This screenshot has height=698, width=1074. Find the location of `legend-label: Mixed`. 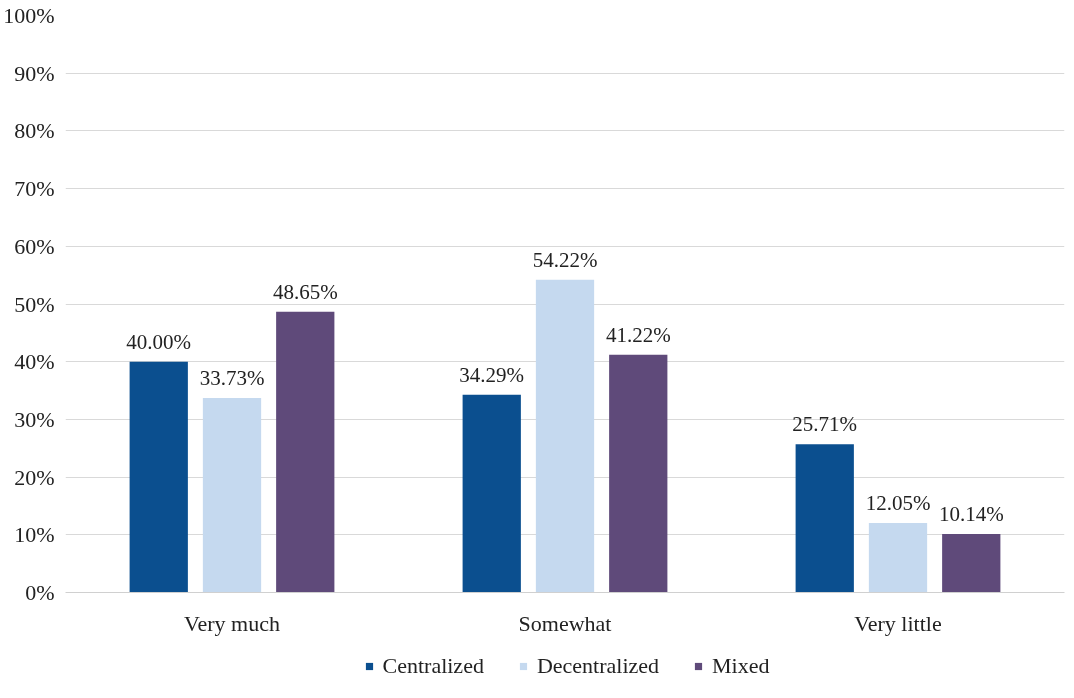

legend-label: Mixed is located at coordinates (741, 665).